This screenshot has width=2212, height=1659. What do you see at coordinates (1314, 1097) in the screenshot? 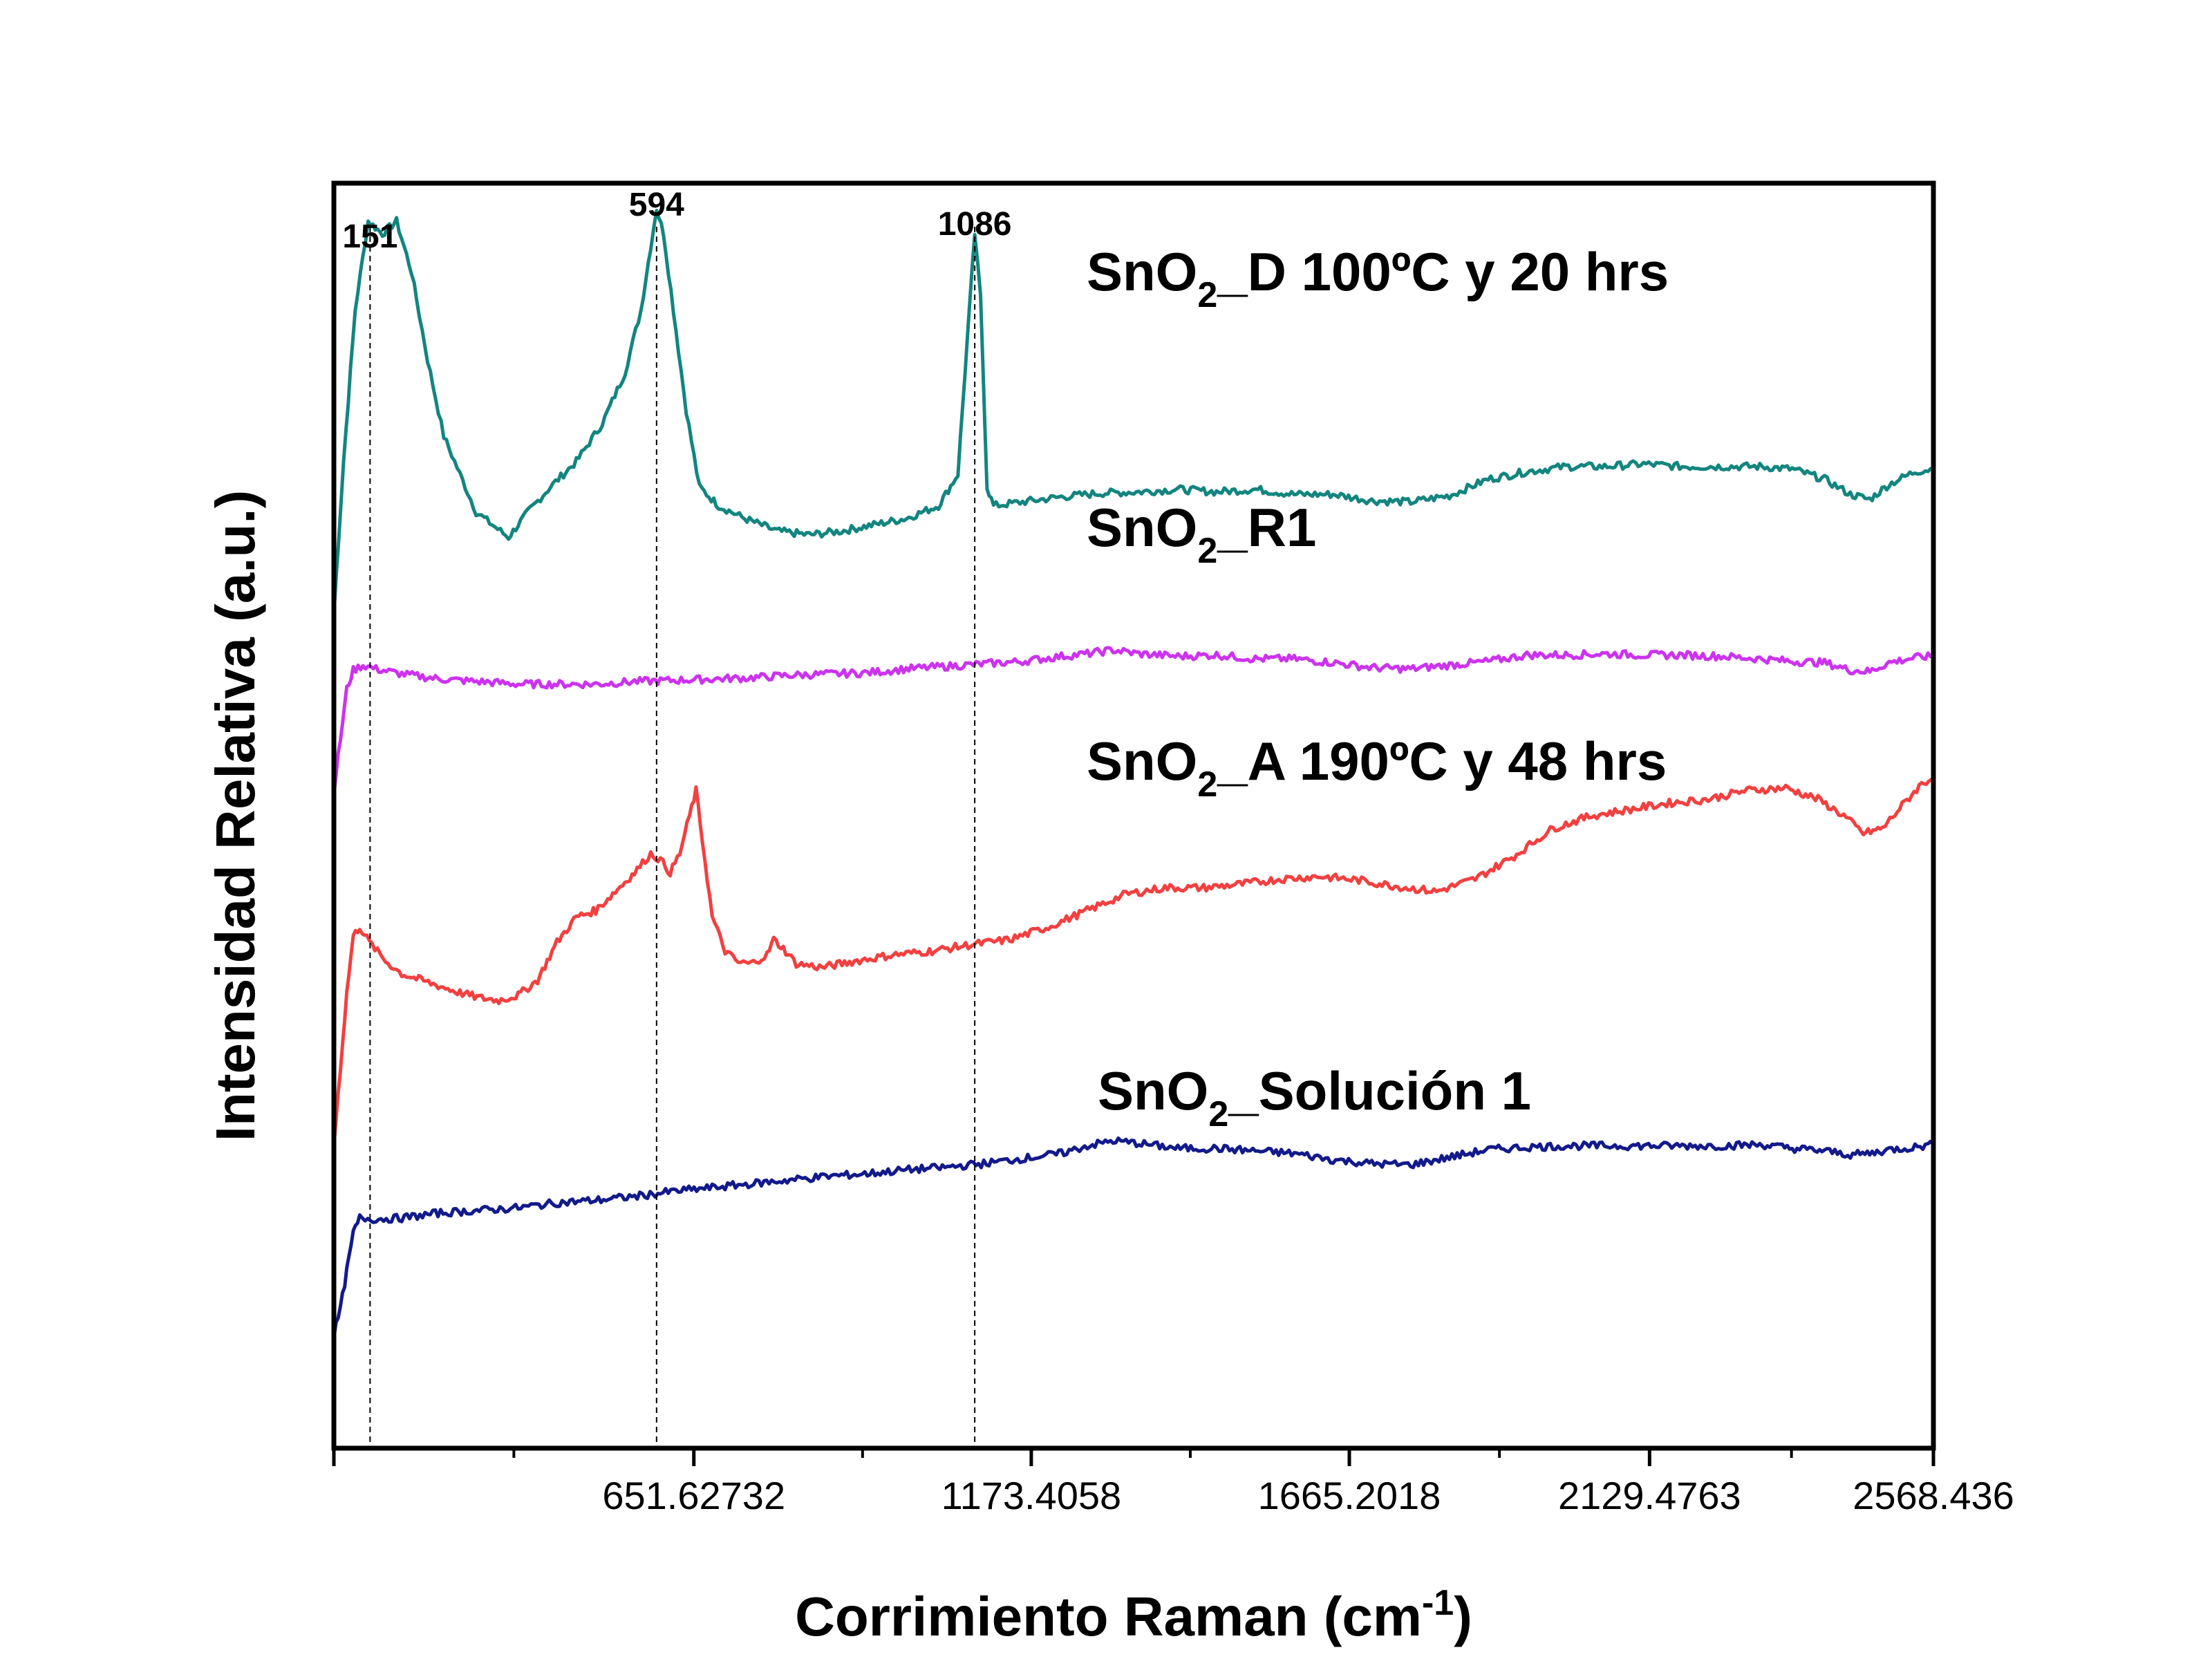
I see `series-label-s1: SnO2_Solución 1` at bounding box center [1314, 1097].